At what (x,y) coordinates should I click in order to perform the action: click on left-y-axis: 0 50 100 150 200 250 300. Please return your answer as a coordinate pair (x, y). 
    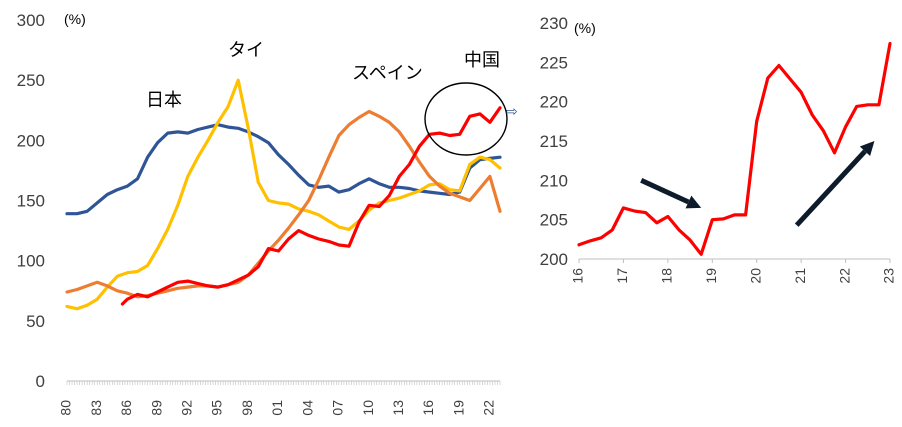
    Looking at the image, I should click on (31, 201).